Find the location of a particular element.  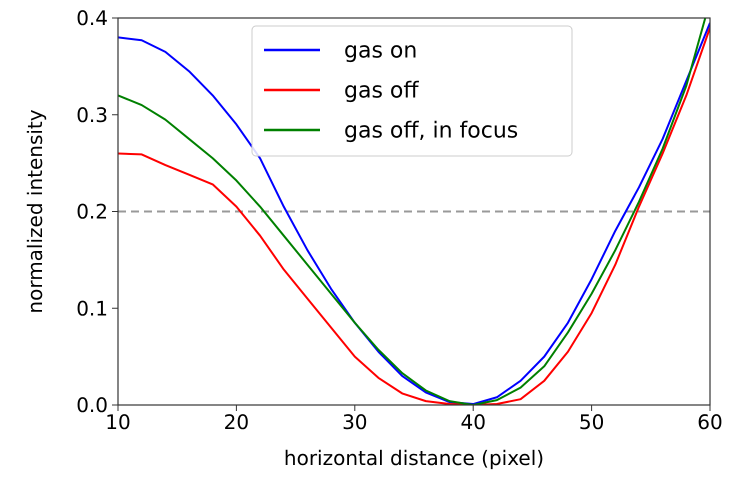

legend-label: gas on is located at coordinates (381, 51).